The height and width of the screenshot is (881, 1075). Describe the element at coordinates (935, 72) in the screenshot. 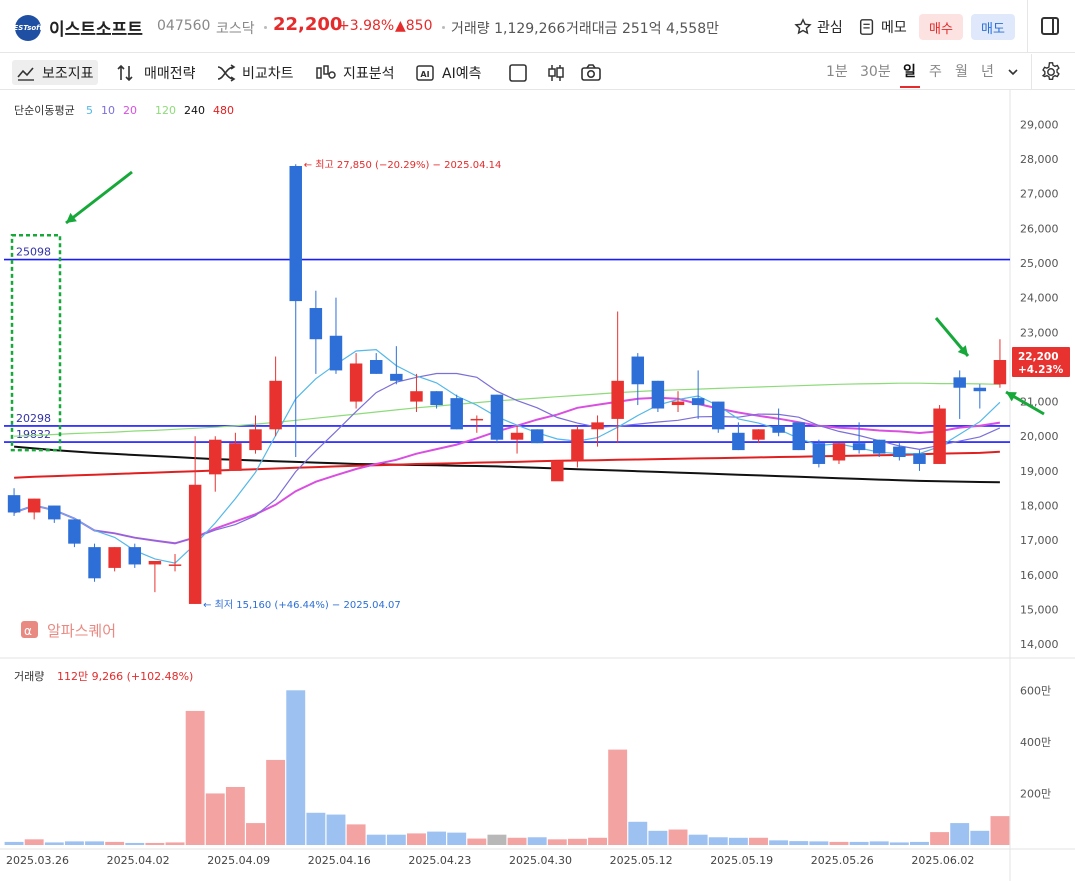

I see `period-week: 주` at that location.